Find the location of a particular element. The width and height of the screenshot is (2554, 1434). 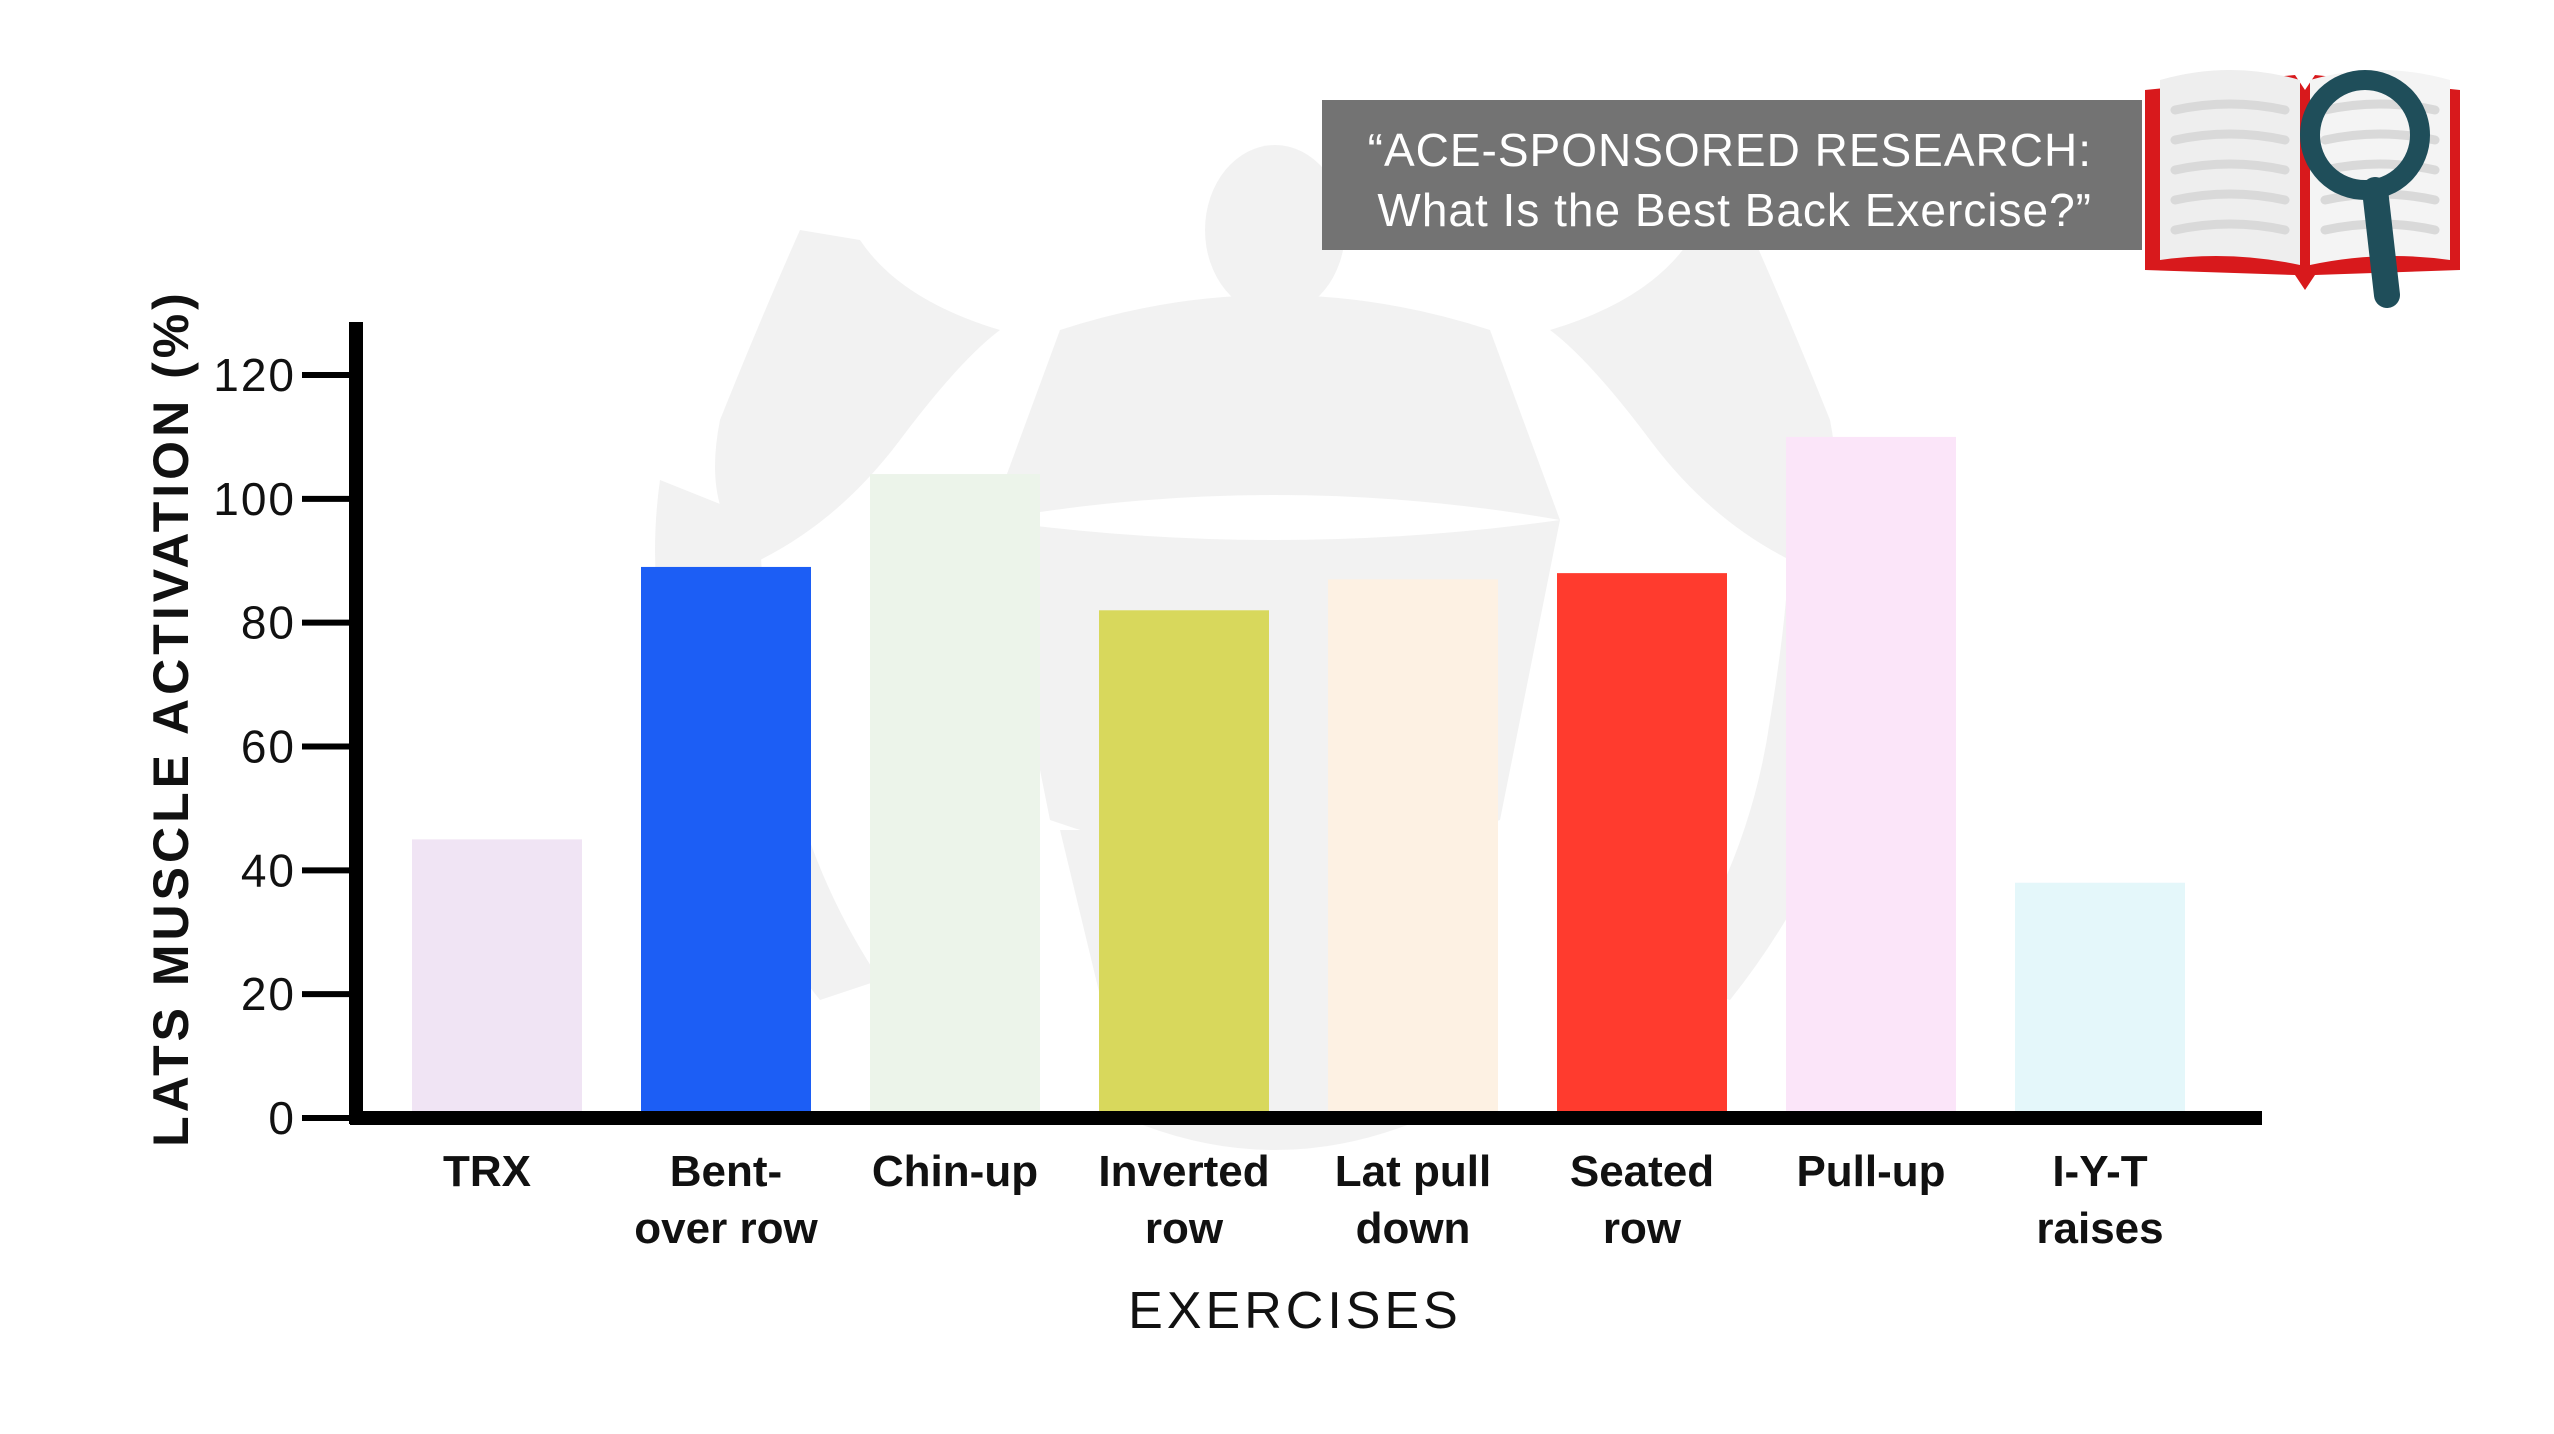

magnifying-glass-icon is located at coordinates (2365, 189).